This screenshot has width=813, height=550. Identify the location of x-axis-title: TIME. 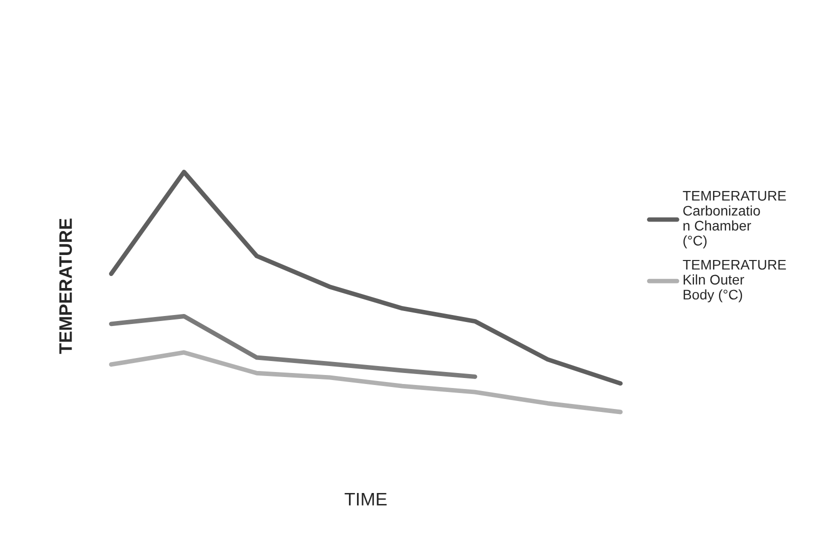
(365, 499).